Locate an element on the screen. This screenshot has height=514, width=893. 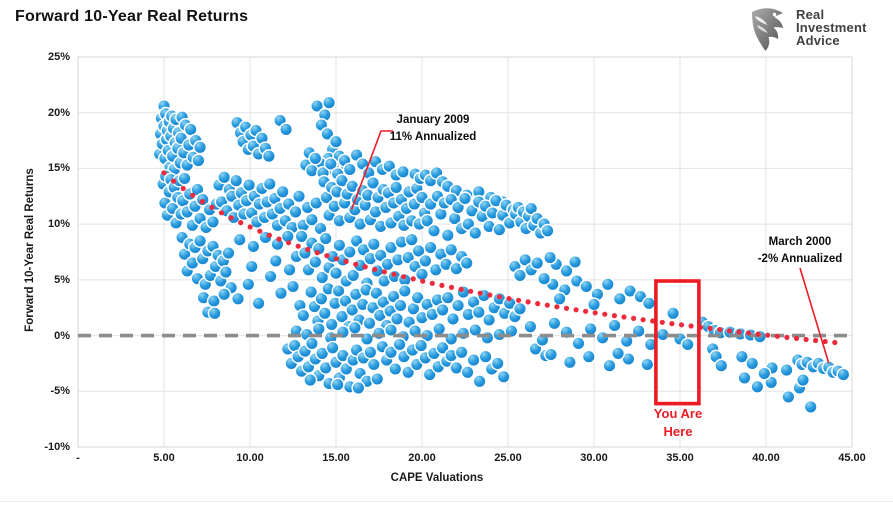
chart-title: Forward 10-Year Real Returns is located at coordinates (132, 16).